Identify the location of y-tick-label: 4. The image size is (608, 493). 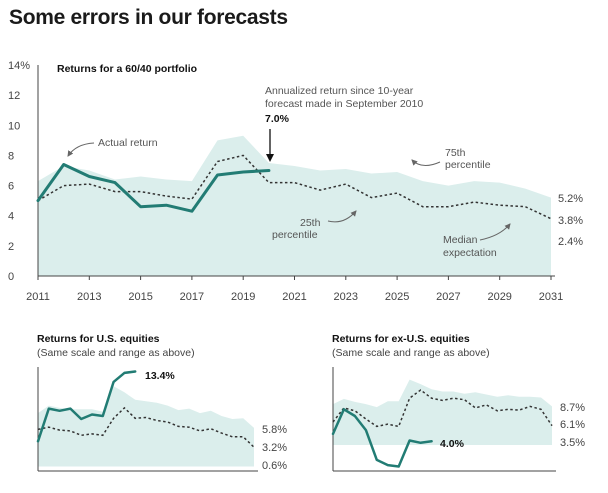
(11, 217).